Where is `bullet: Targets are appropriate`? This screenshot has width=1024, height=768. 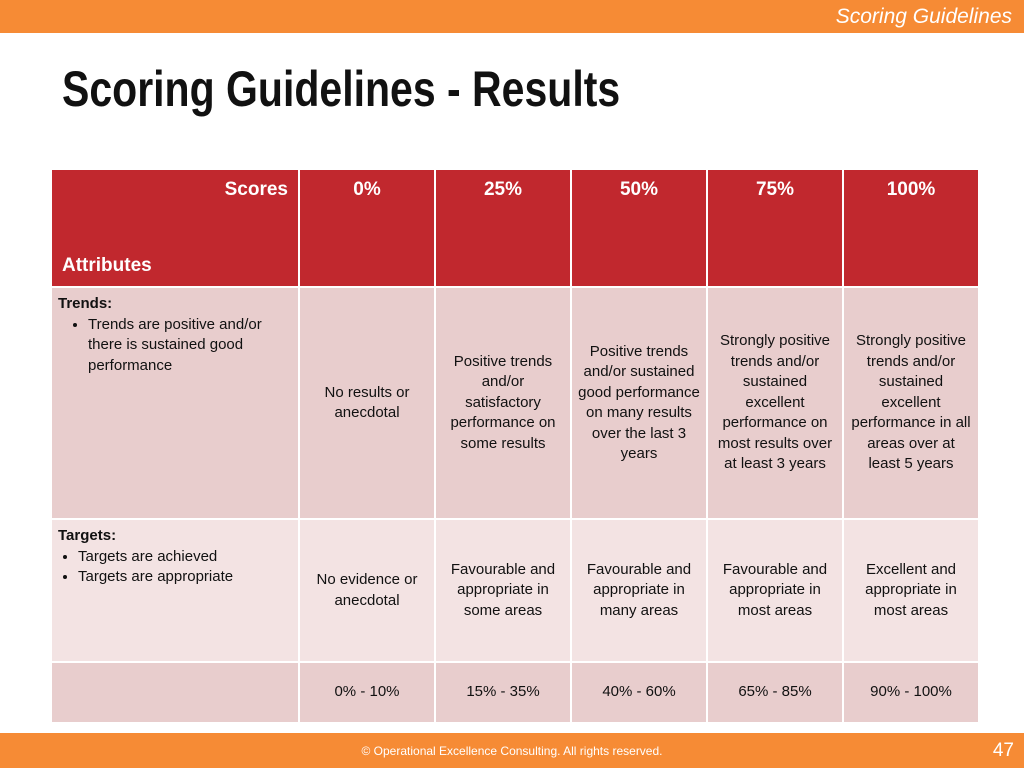 bullet: Targets are appropriate is located at coordinates (185, 577).